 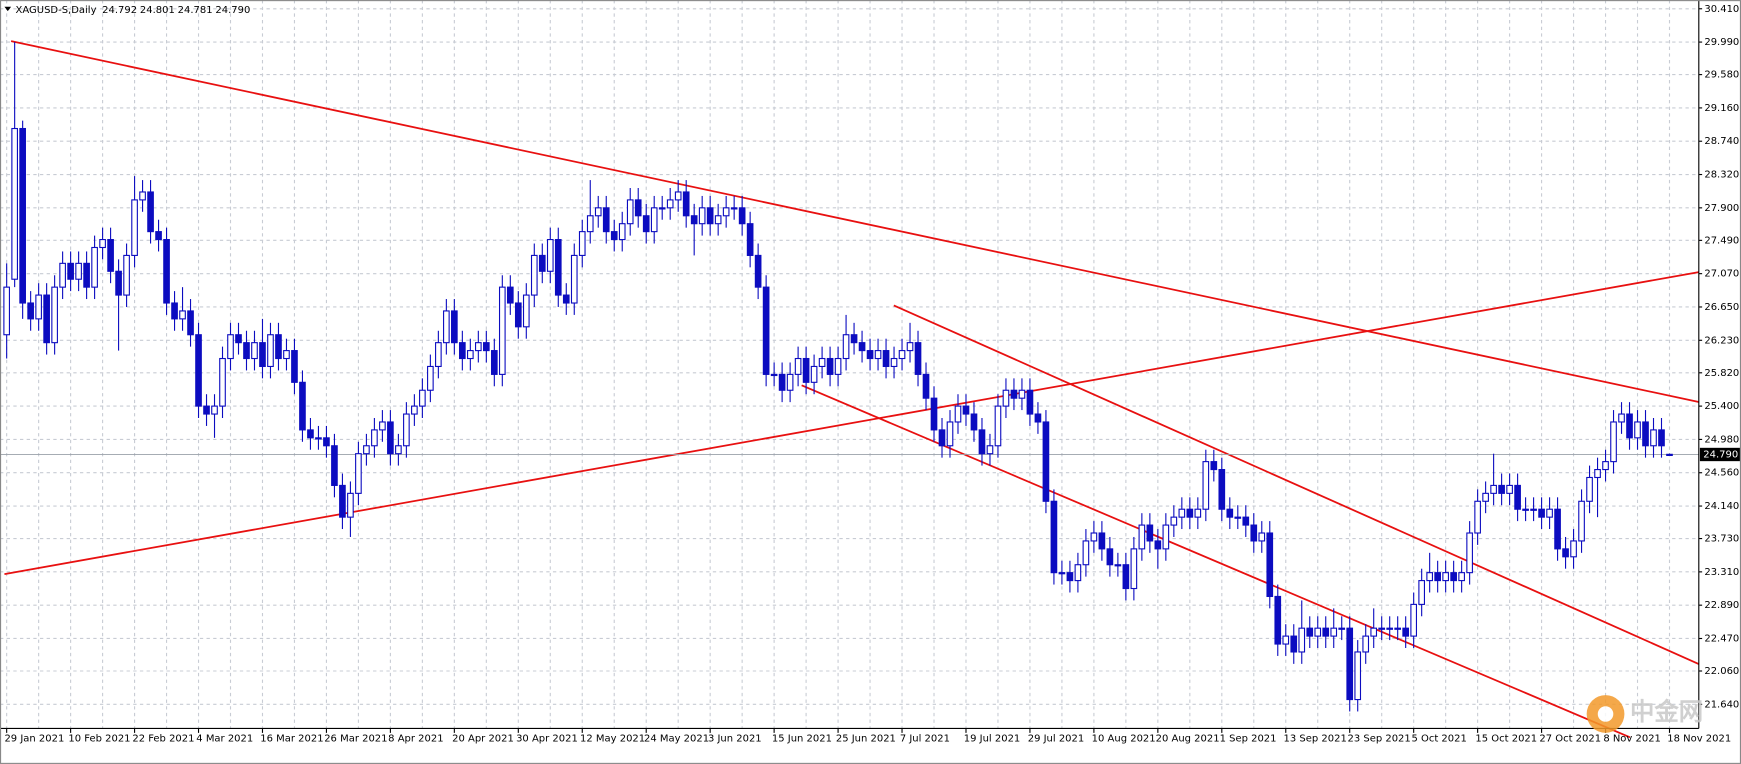 I want to click on watermark-text: 中金网, so click(x=1666, y=711).